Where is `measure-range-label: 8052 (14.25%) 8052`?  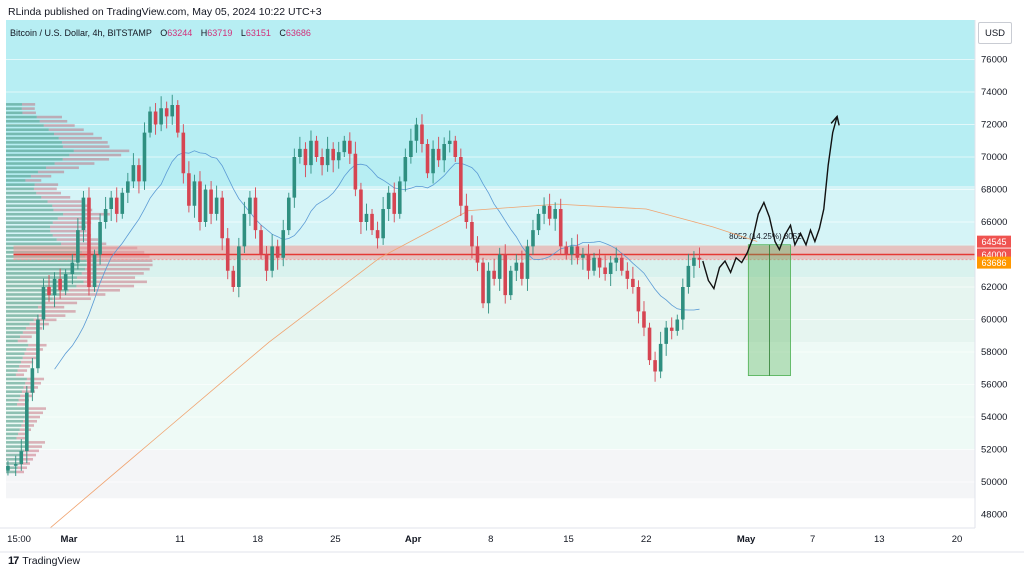 measure-range-label: 8052 (14.25%) 8052 is located at coordinates (765, 236).